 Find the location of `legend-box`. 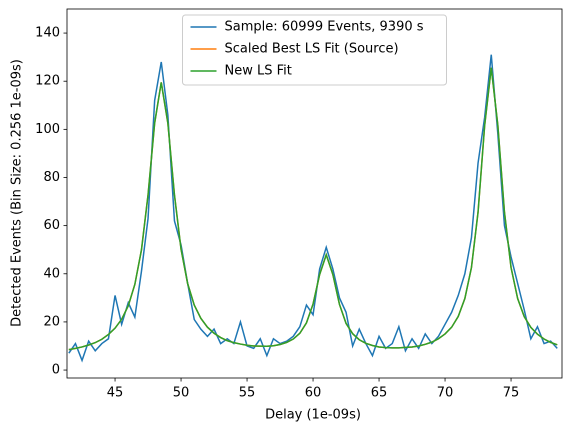

legend-box is located at coordinates (314, 50).